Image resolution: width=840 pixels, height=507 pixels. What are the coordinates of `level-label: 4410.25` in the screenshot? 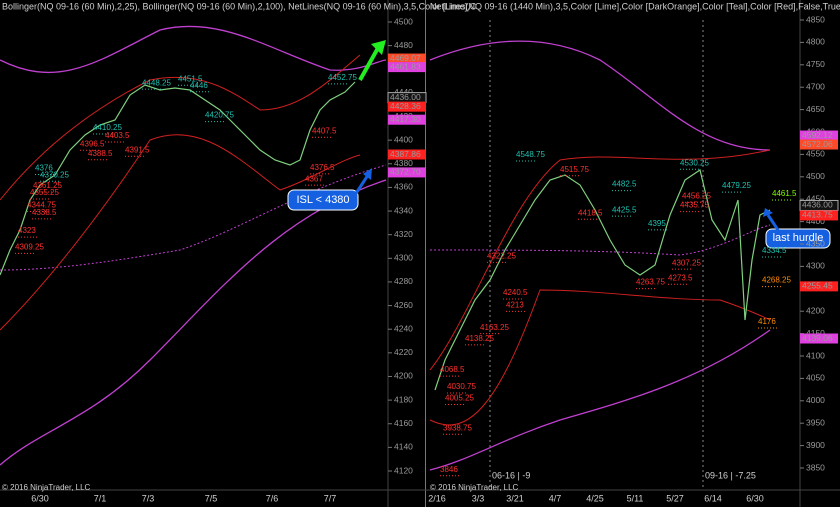 It's located at (107, 127).